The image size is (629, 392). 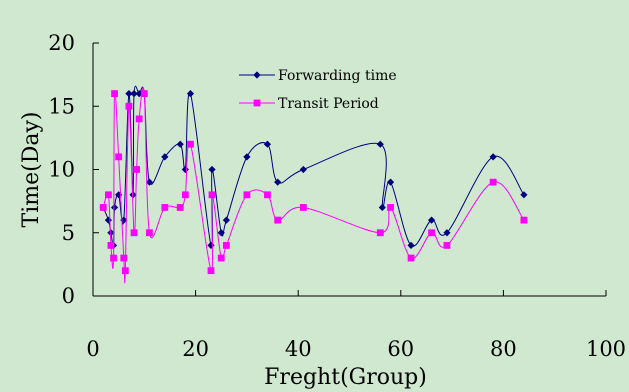 What do you see at coordinates (328, 104) in the screenshot?
I see `legend-label: Transit Period` at bounding box center [328, 104].